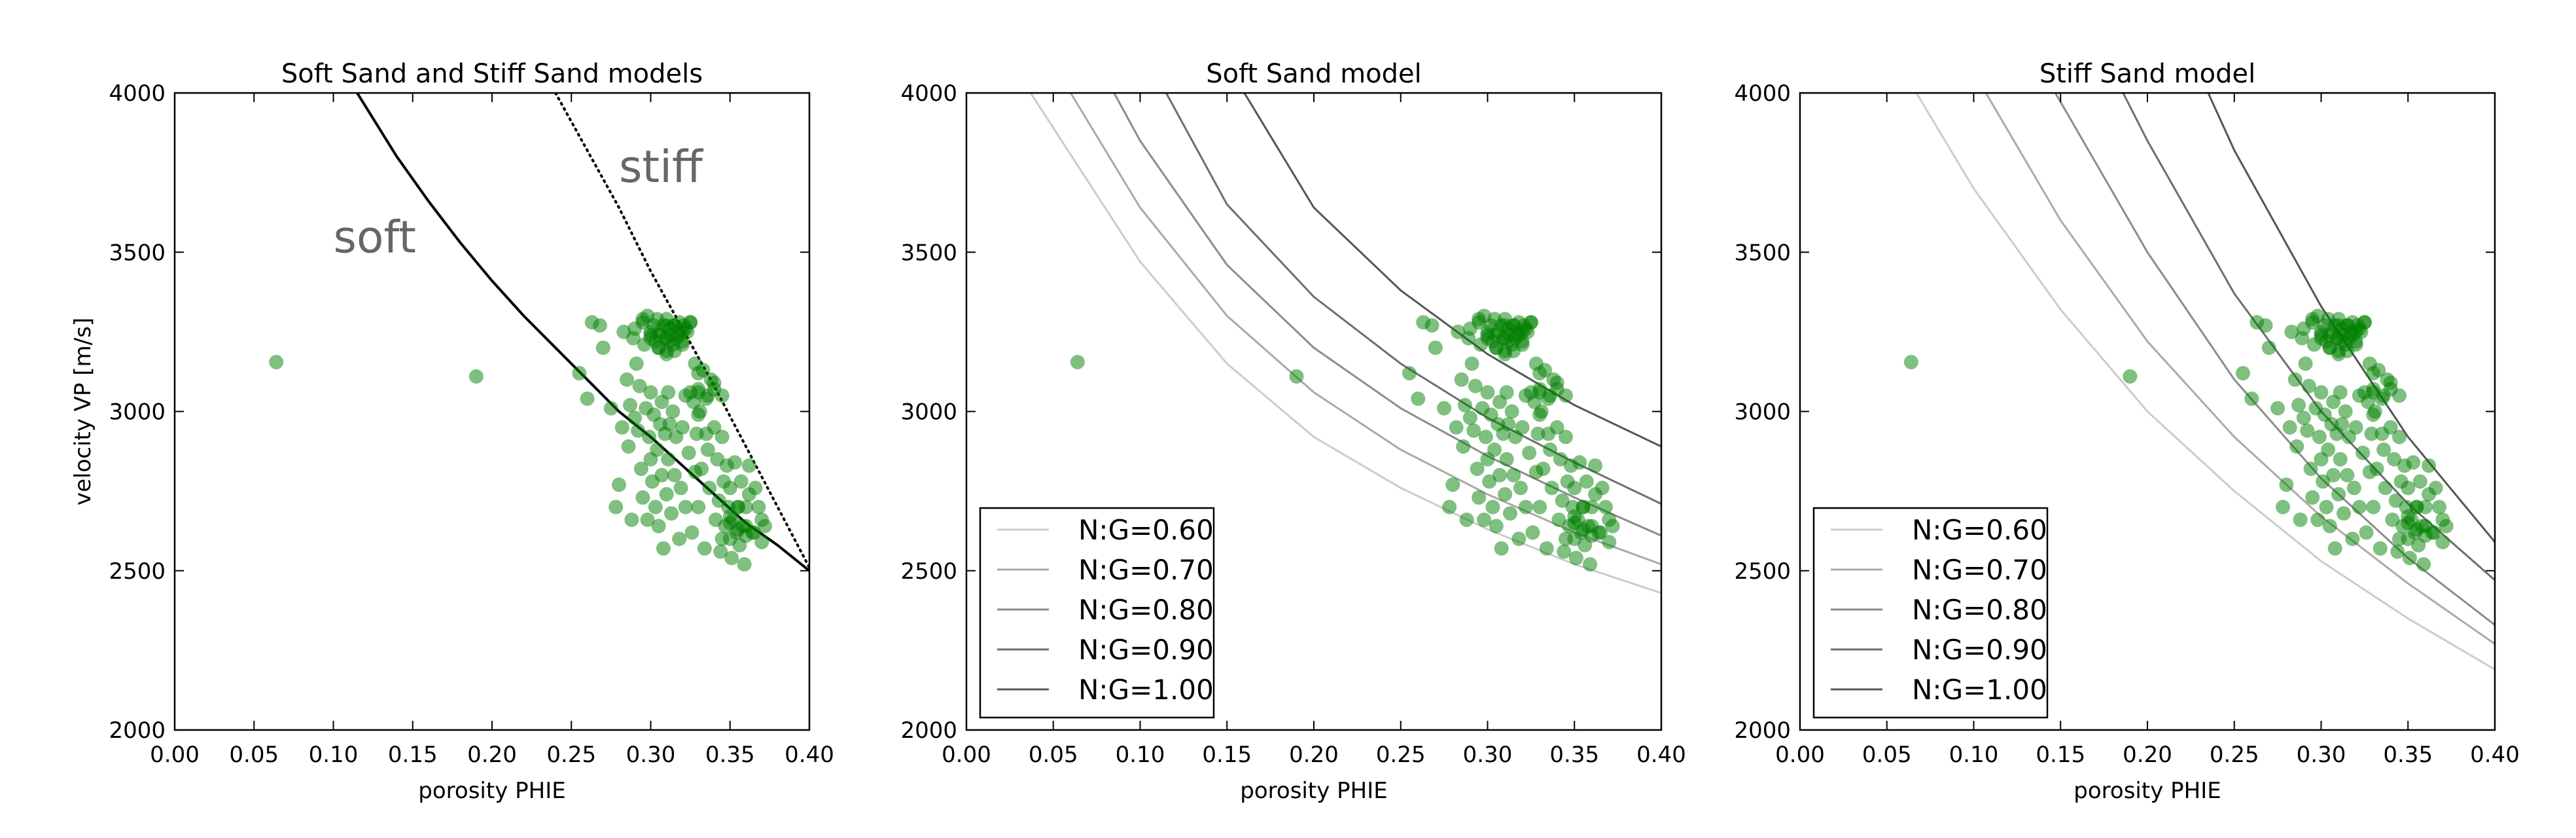 The image size is (2576, 838). Describe the element at coordinates (1979, 690) in the screenshot. I see `legend-label: N:G=1.00` at that location.